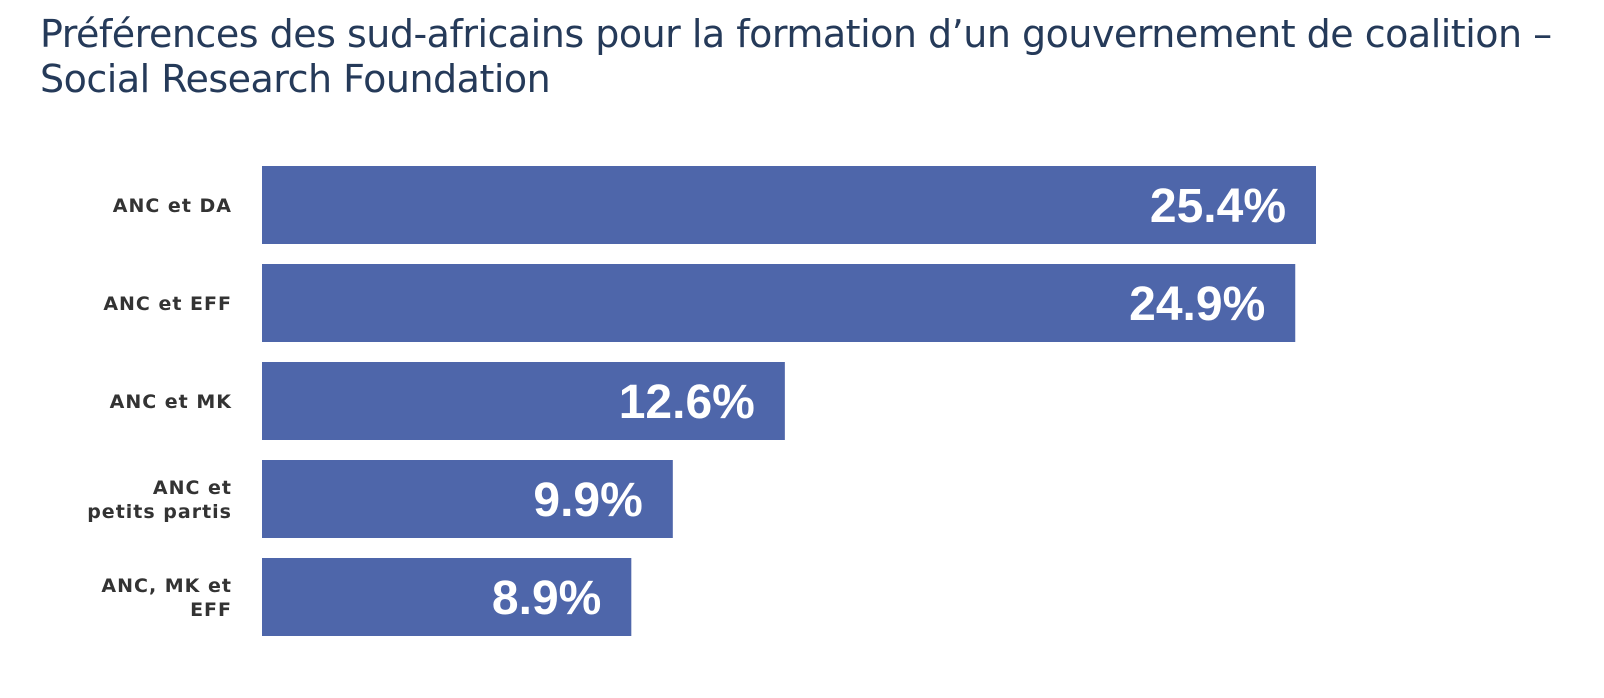  I want to click on value-label-4: 9.9%, so click(587, 500).